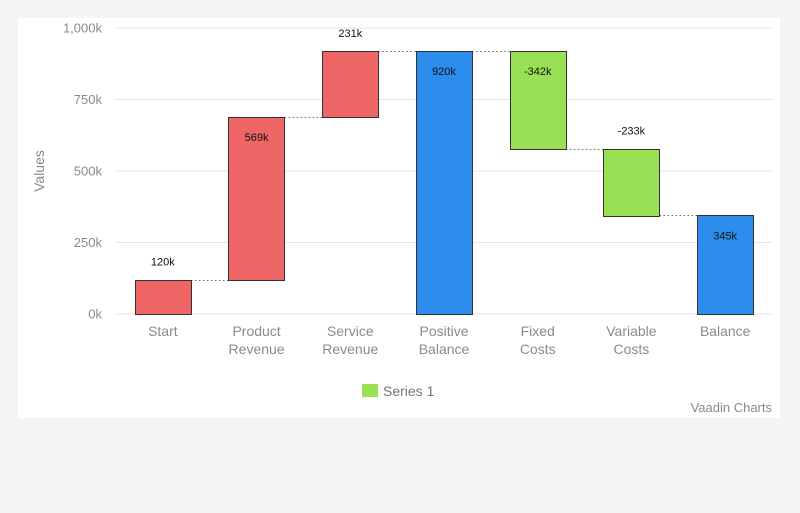 The width and height of the screenshot is (800, 513). What do you see at coordinates (444, 72) in the screenshot?
I see `data-label: 920k` at bounding box center [444, 72].